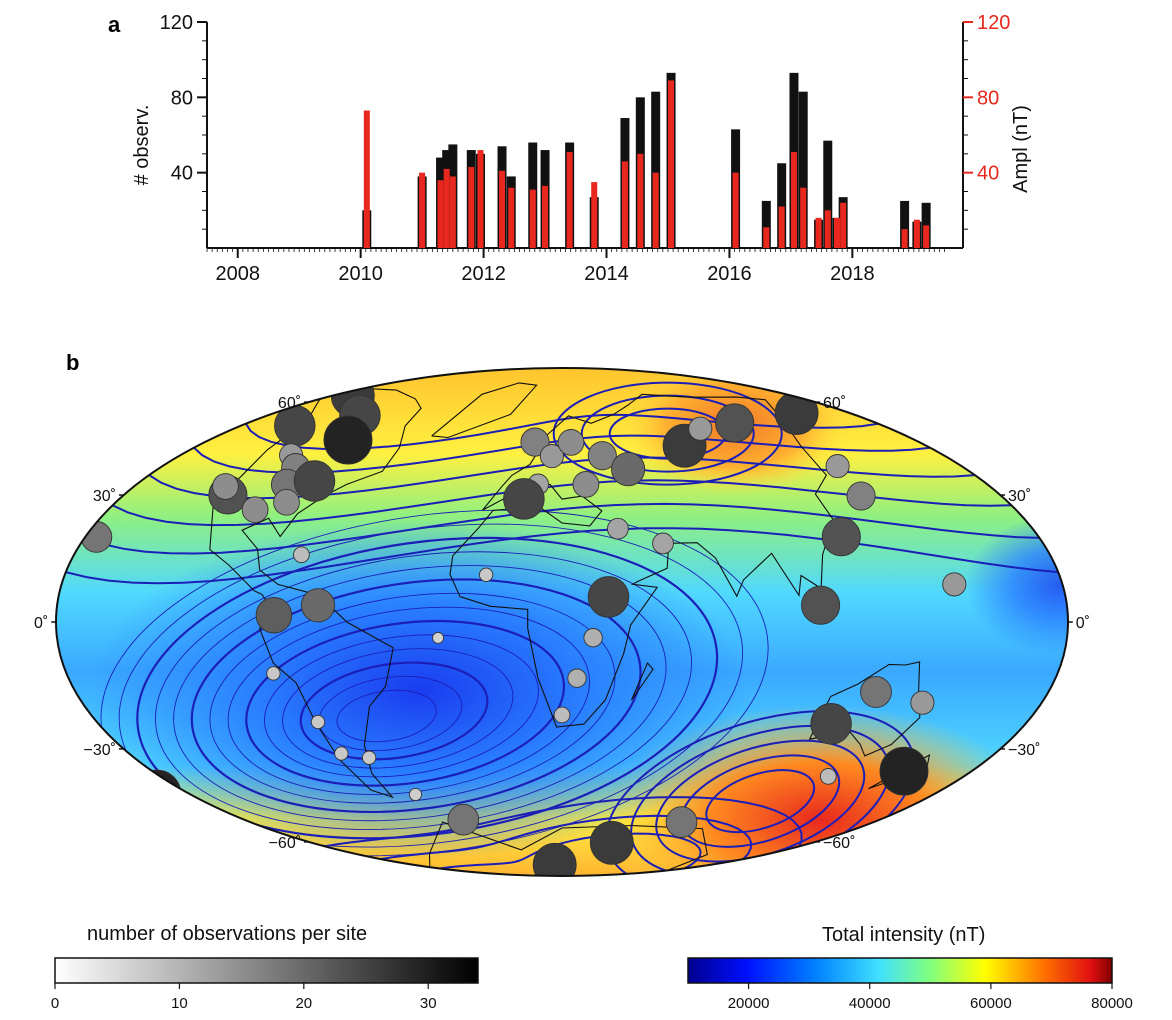  I want to click on intensity-colorbar, so click(900, 970).